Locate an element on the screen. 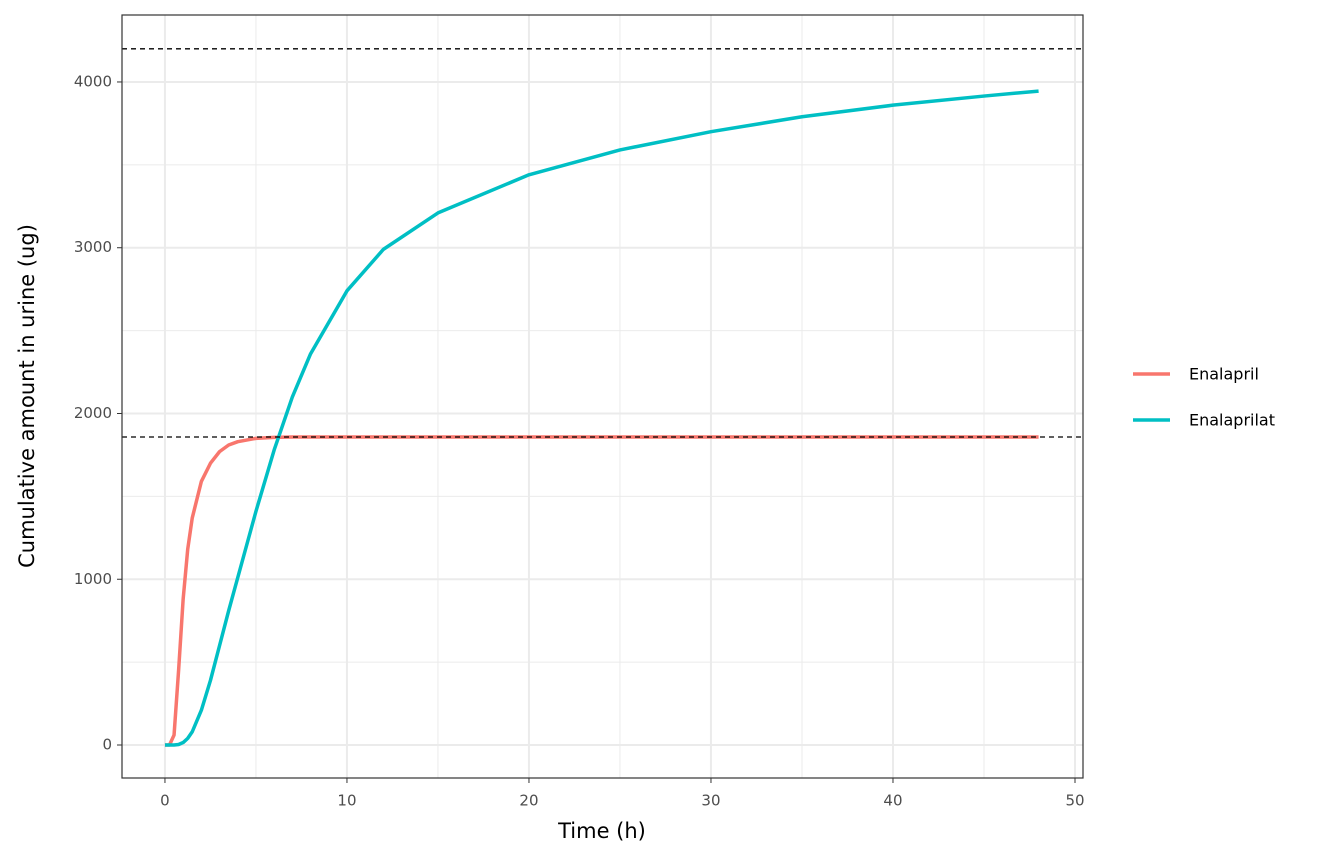 This screenshot has width=1344, height=864. y-tick-label: 3000 is located at coordinates (93, 247).